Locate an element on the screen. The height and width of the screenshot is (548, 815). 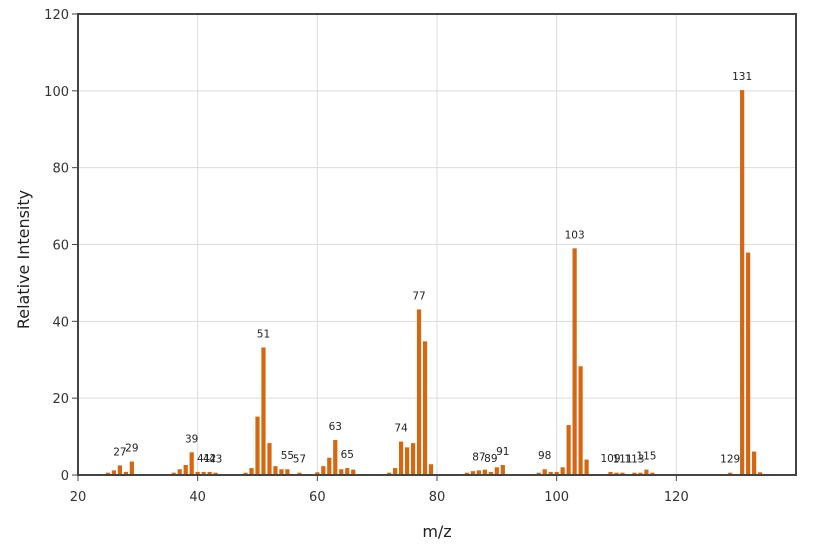
x-tick-label: 20 is located at coordinates (78, 497).